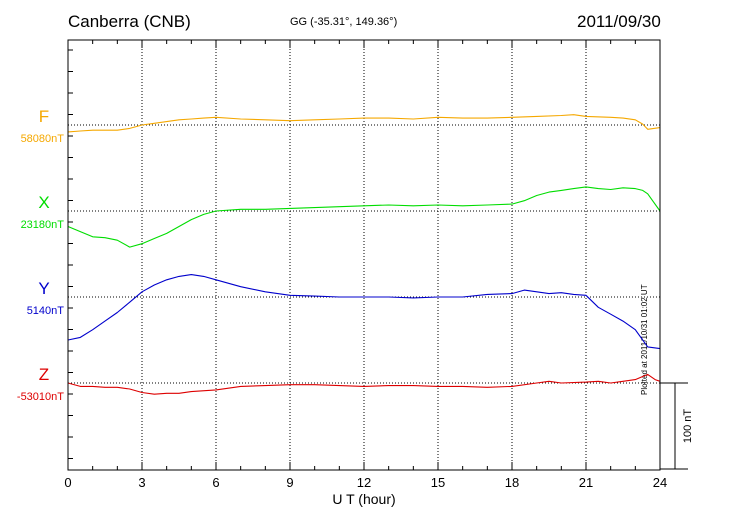  What do you see at coordinates (67, 482) in the screenshot?
I see `x-tick-label: 0` at bounding box center [67, 482].